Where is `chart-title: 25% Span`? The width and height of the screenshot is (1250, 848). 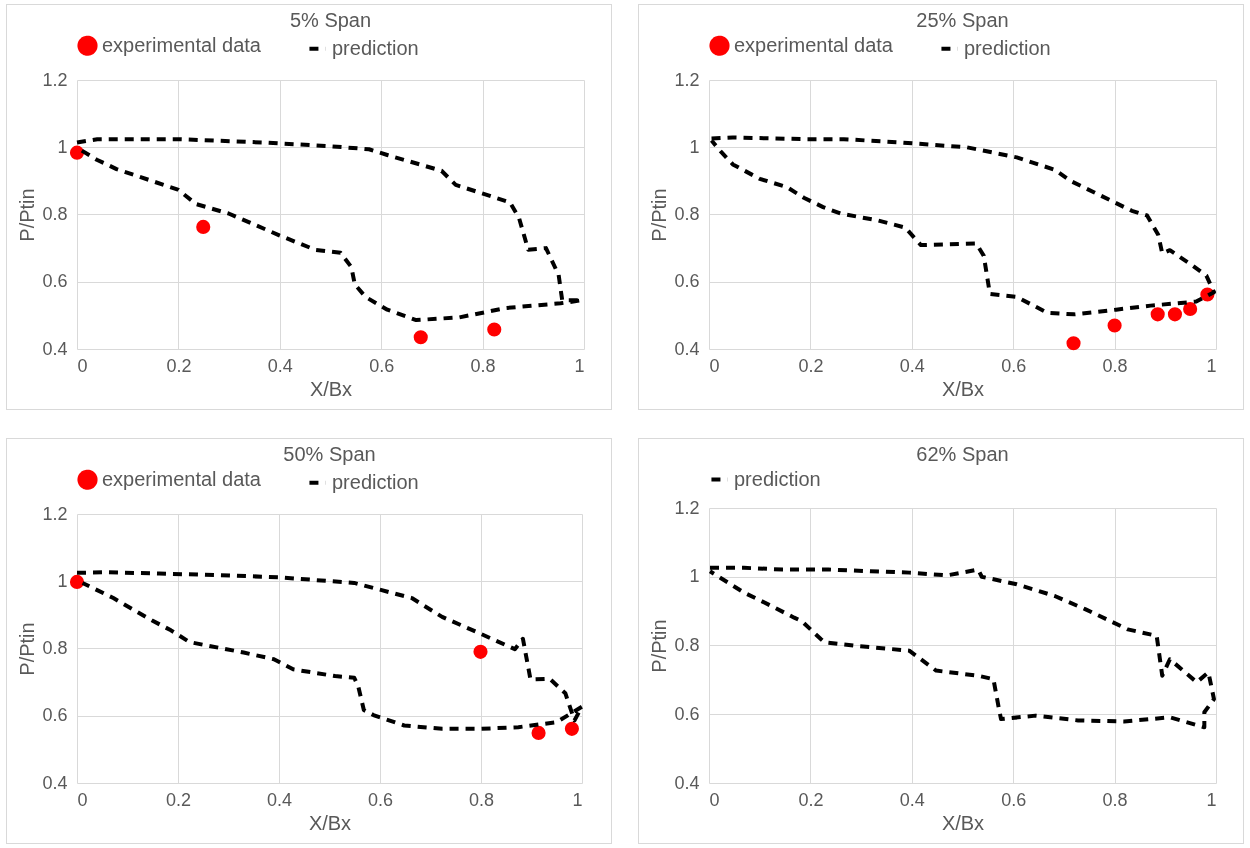 chart-title: 25% Span is located at coordinates (962, 20).